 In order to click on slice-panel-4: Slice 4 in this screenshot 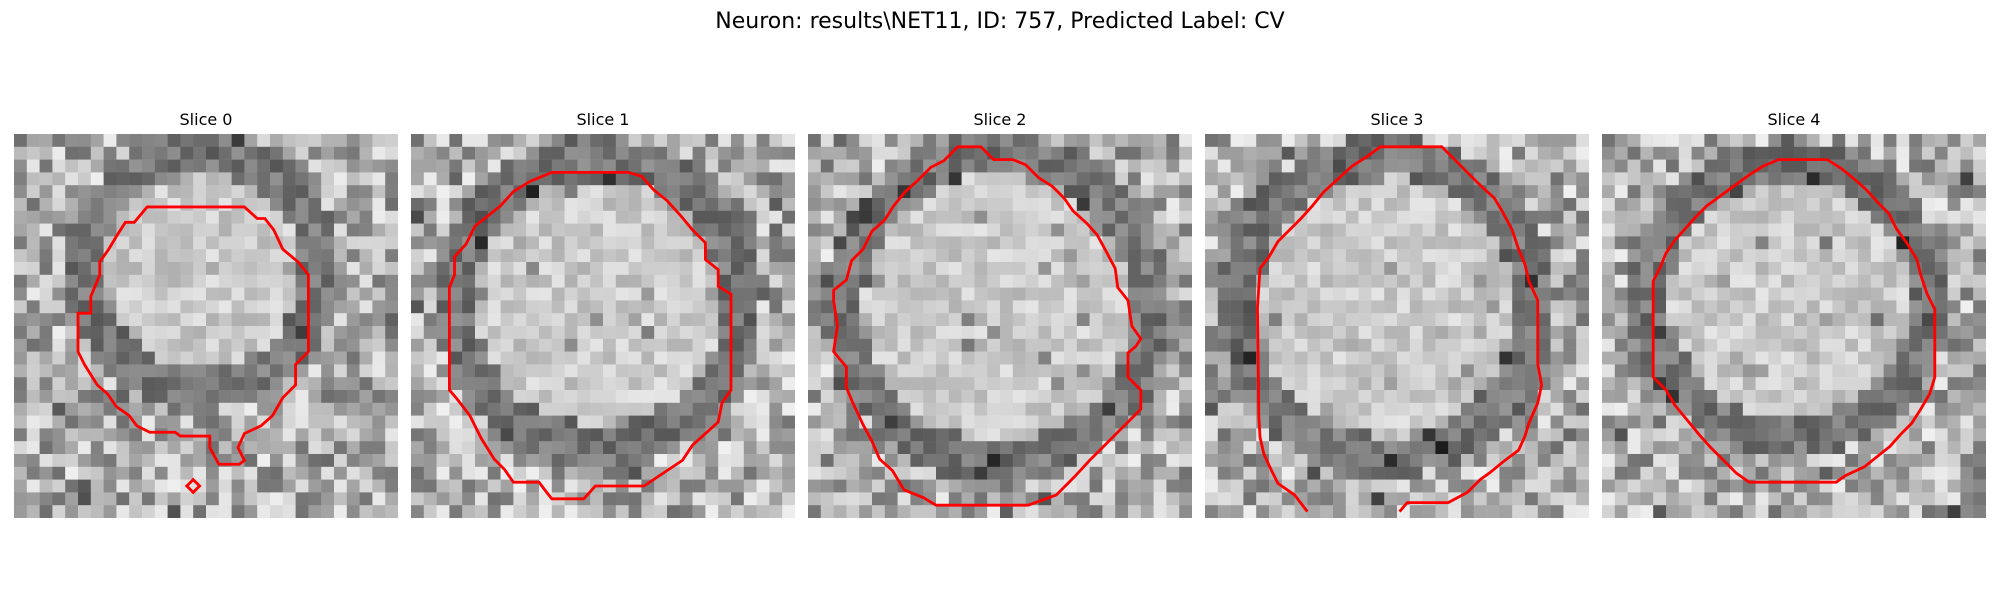, I will do `click(1794, 313)`.